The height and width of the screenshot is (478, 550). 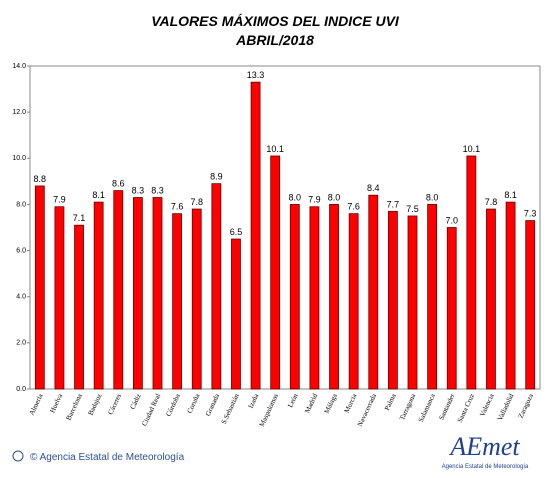 What do you see at coordinates (173, 405) in the screenshot?
I see `x-tick-label: Córdoba` at bounding box center [173, 405].